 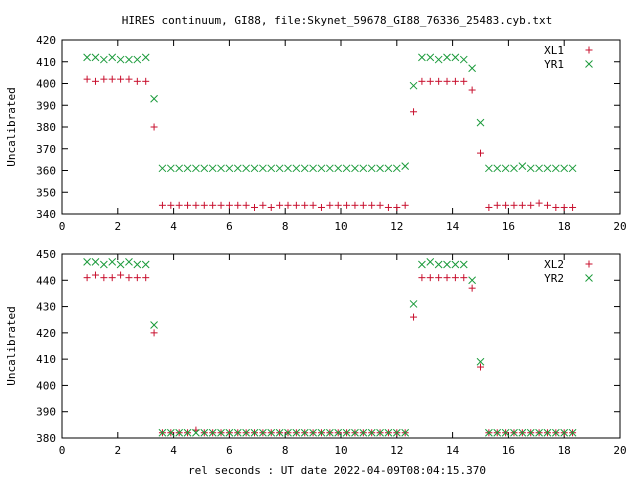 What do you see at coordinates (46, 192) in the screenshot?
I see `y-tick-label: 350` at bounding box center [46, 192].